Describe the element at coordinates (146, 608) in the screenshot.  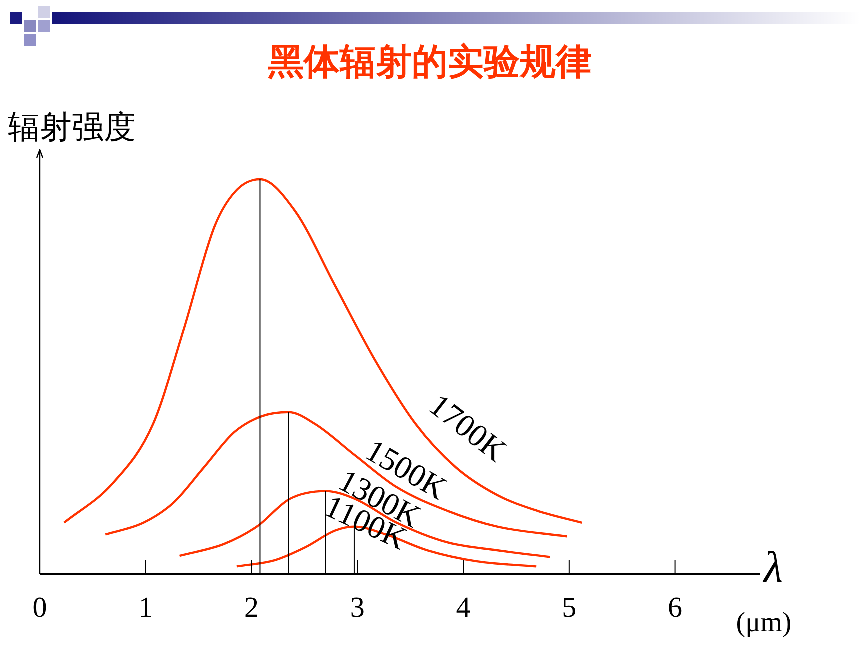
I see `x-tick-label: 1` at that location.